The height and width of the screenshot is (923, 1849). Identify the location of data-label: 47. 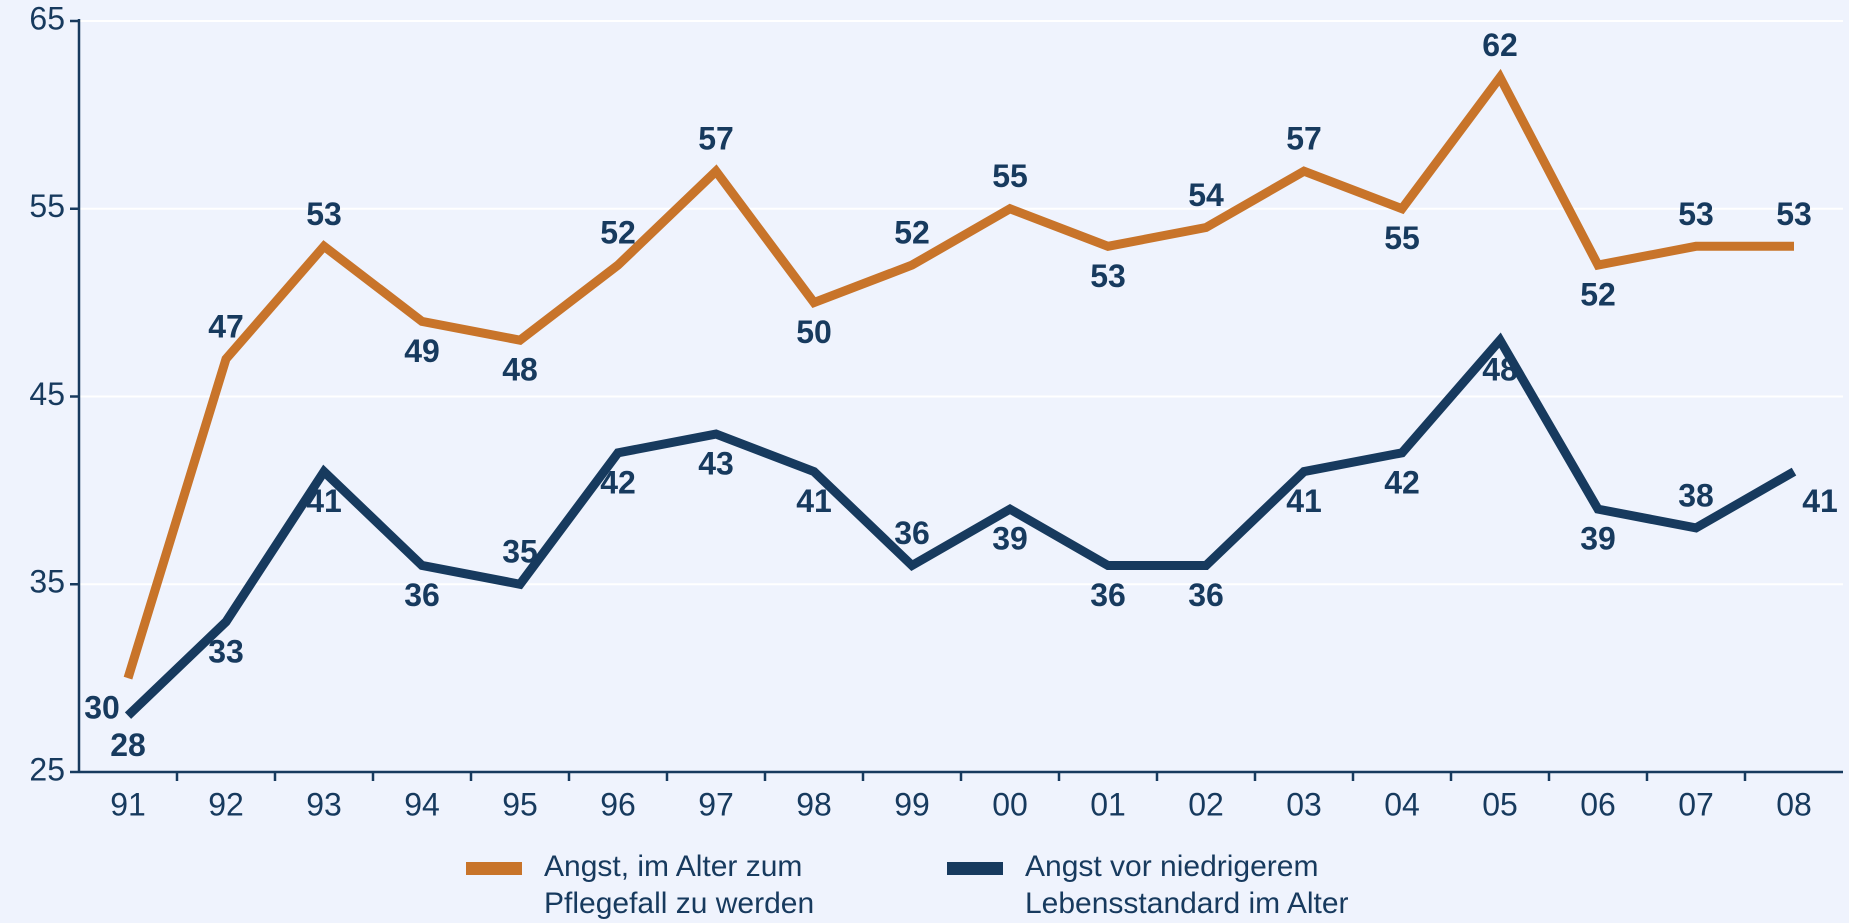
(226, 326).